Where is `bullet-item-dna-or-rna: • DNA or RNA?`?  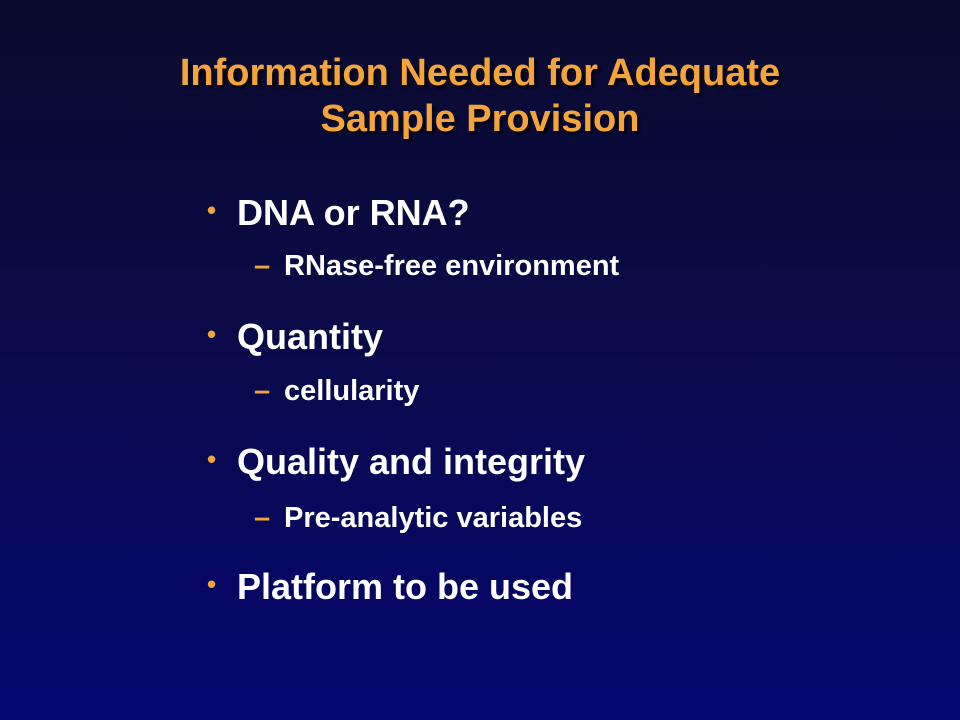
bullet-item-dna-or-rna: • DNA or RNA? is located at coordinates (338, 213).